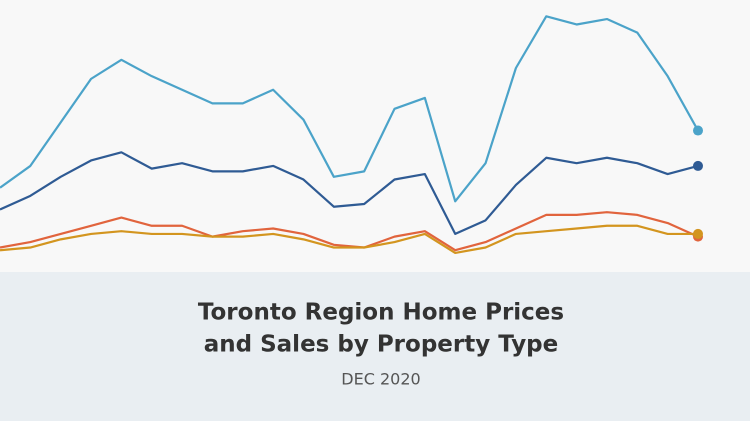  I want to click on chart-title: Toronto Region Home Prices, so click(381, 313).